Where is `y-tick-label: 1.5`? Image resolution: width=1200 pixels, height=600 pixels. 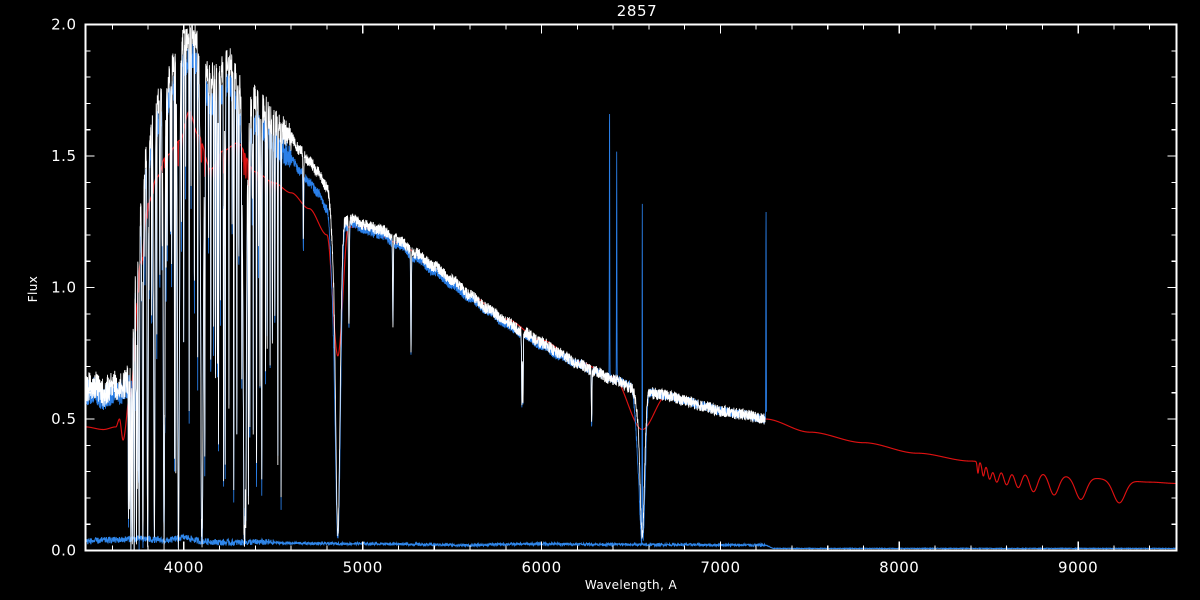
y-tick-label: 1.5 is located at coordinates (63, 156).